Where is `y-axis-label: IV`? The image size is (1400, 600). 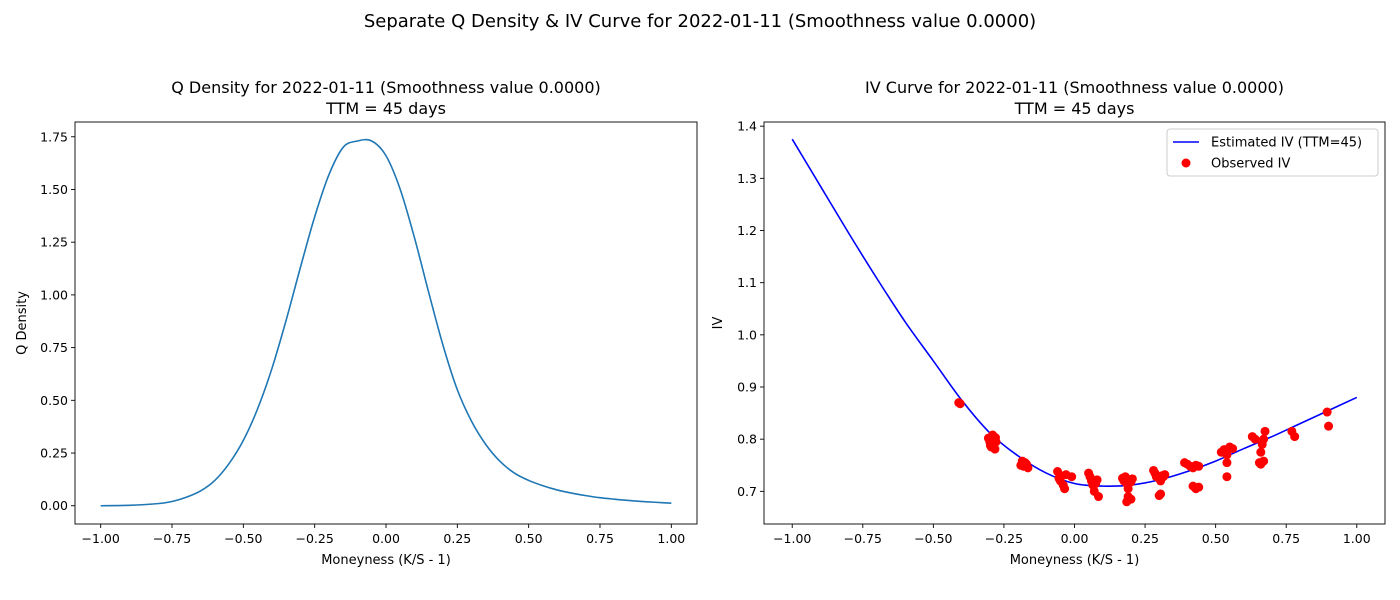 y-axis-label: IV is located at coordinates (718, 323).